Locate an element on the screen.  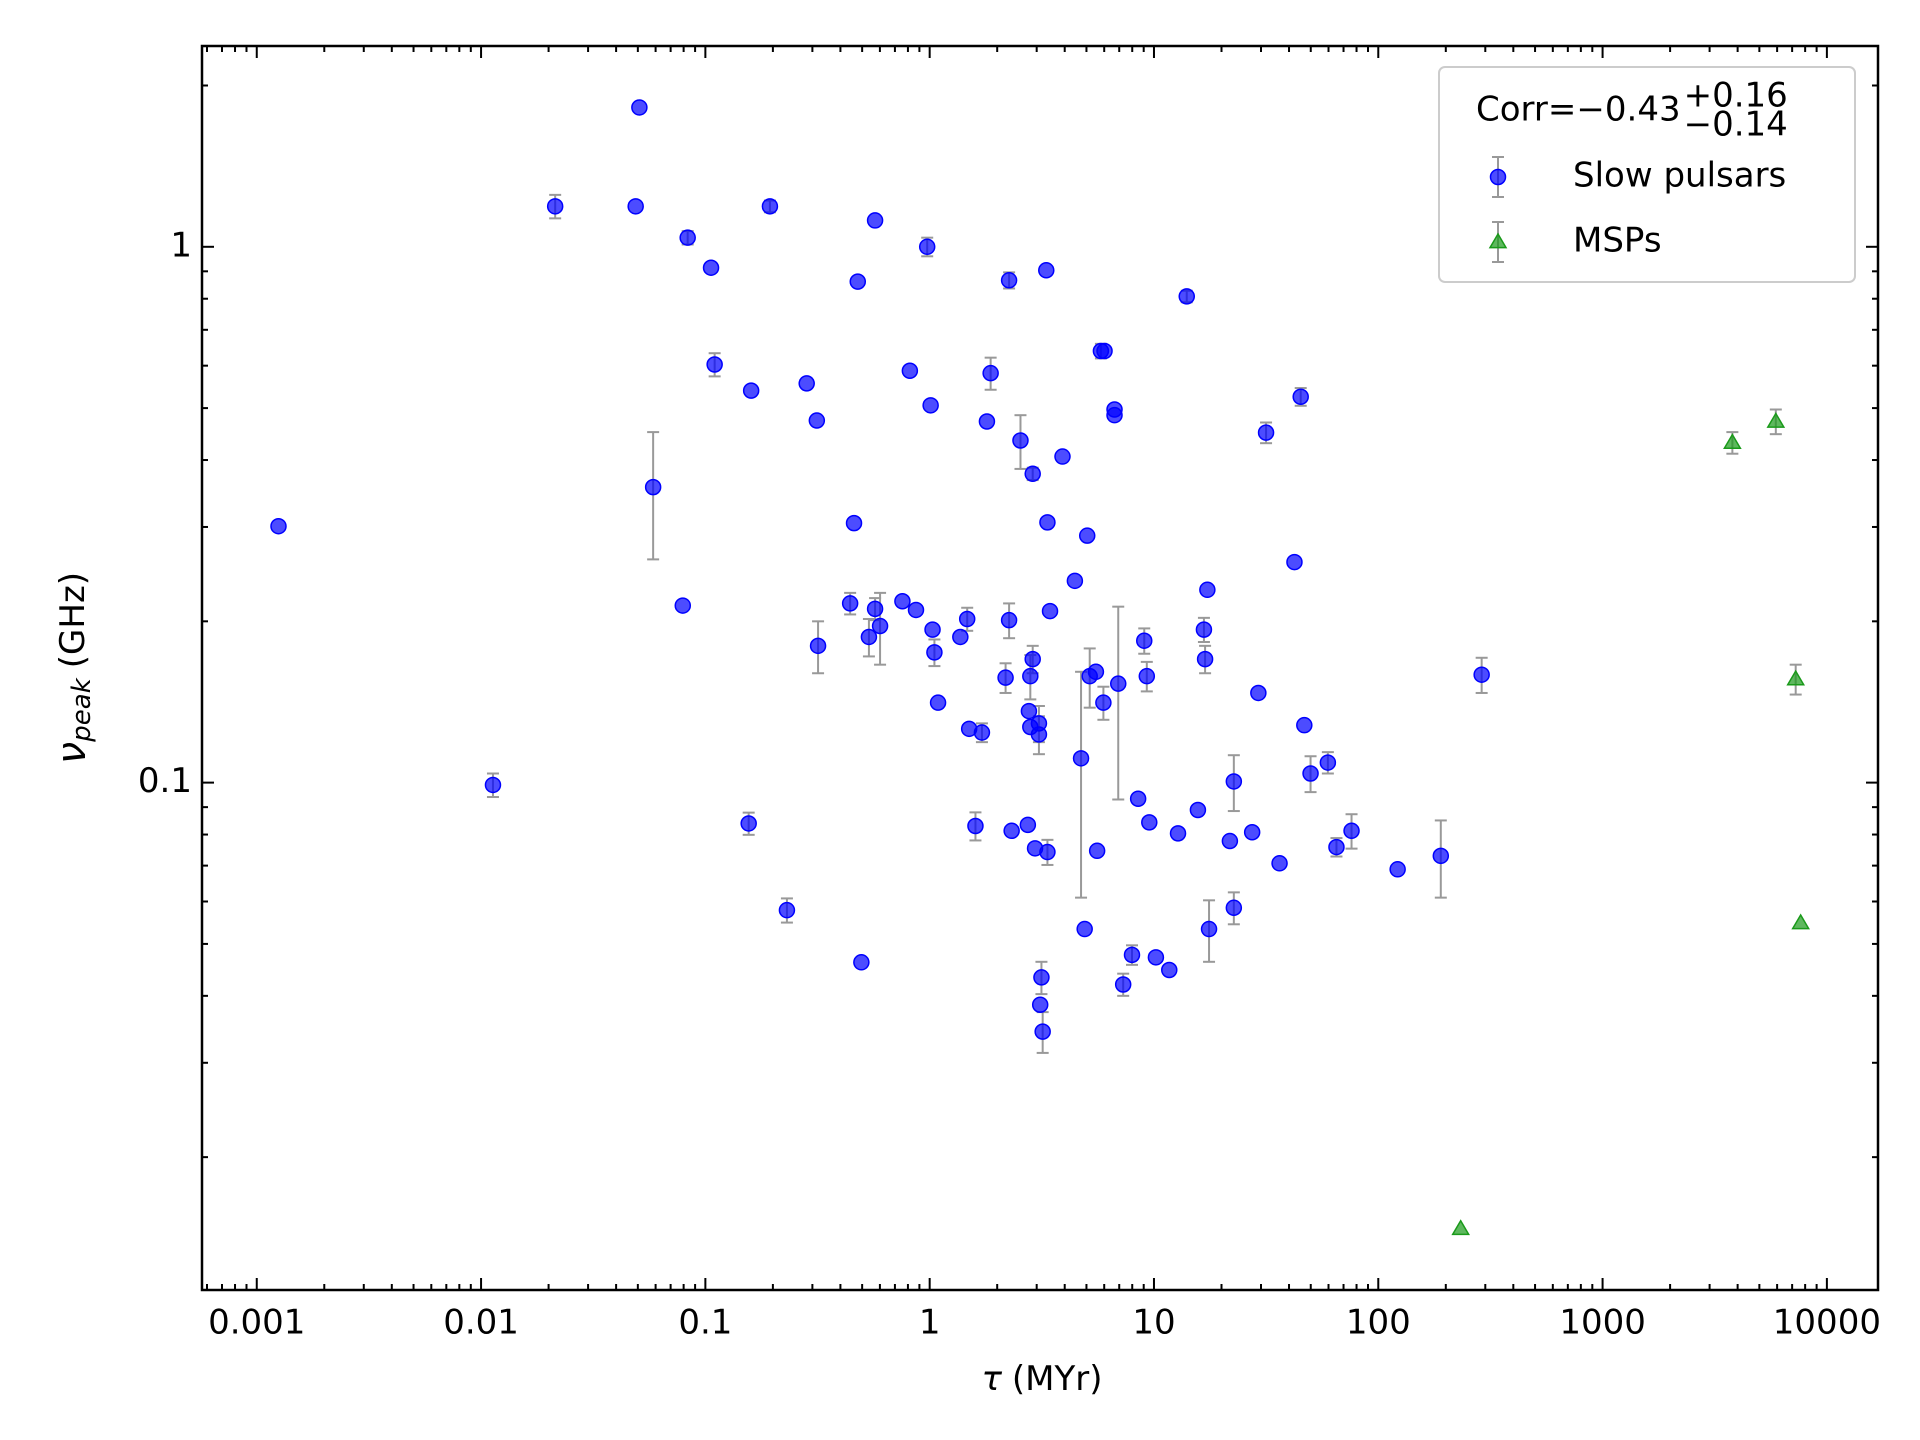
x-label-symbol: τ is located at coordinates (991, 1379).